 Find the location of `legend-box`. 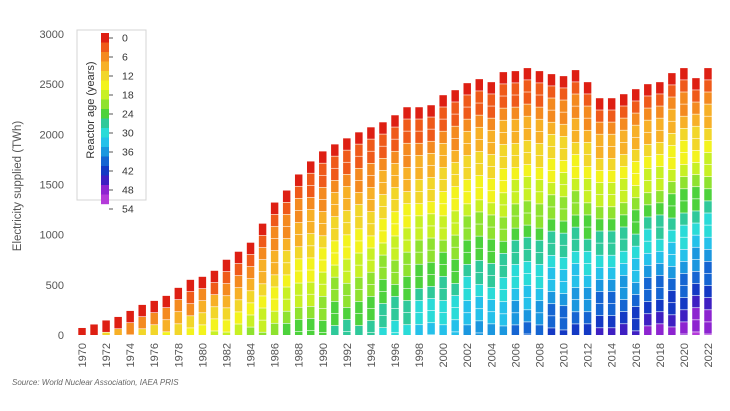

legend-box is located at coordinates (111, 115).